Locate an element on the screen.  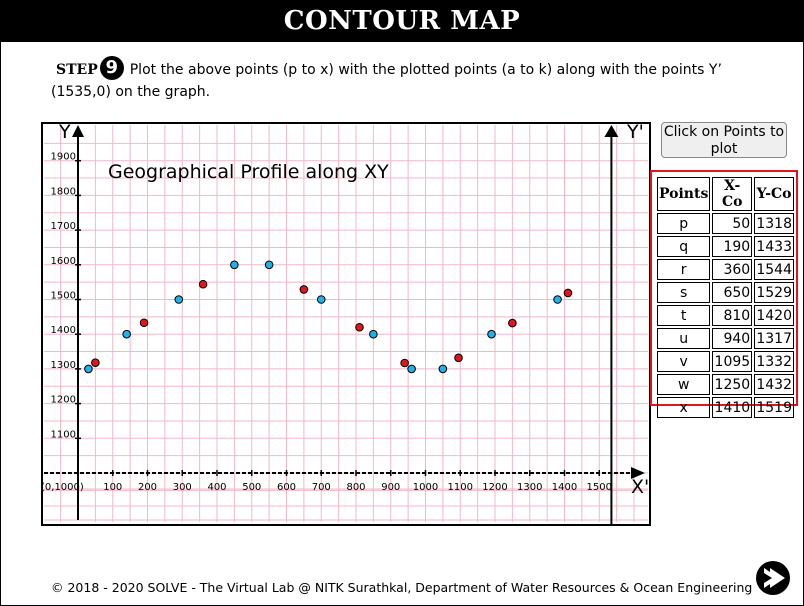
y-coordinate: 1318 is located at coordinates (774, 223).